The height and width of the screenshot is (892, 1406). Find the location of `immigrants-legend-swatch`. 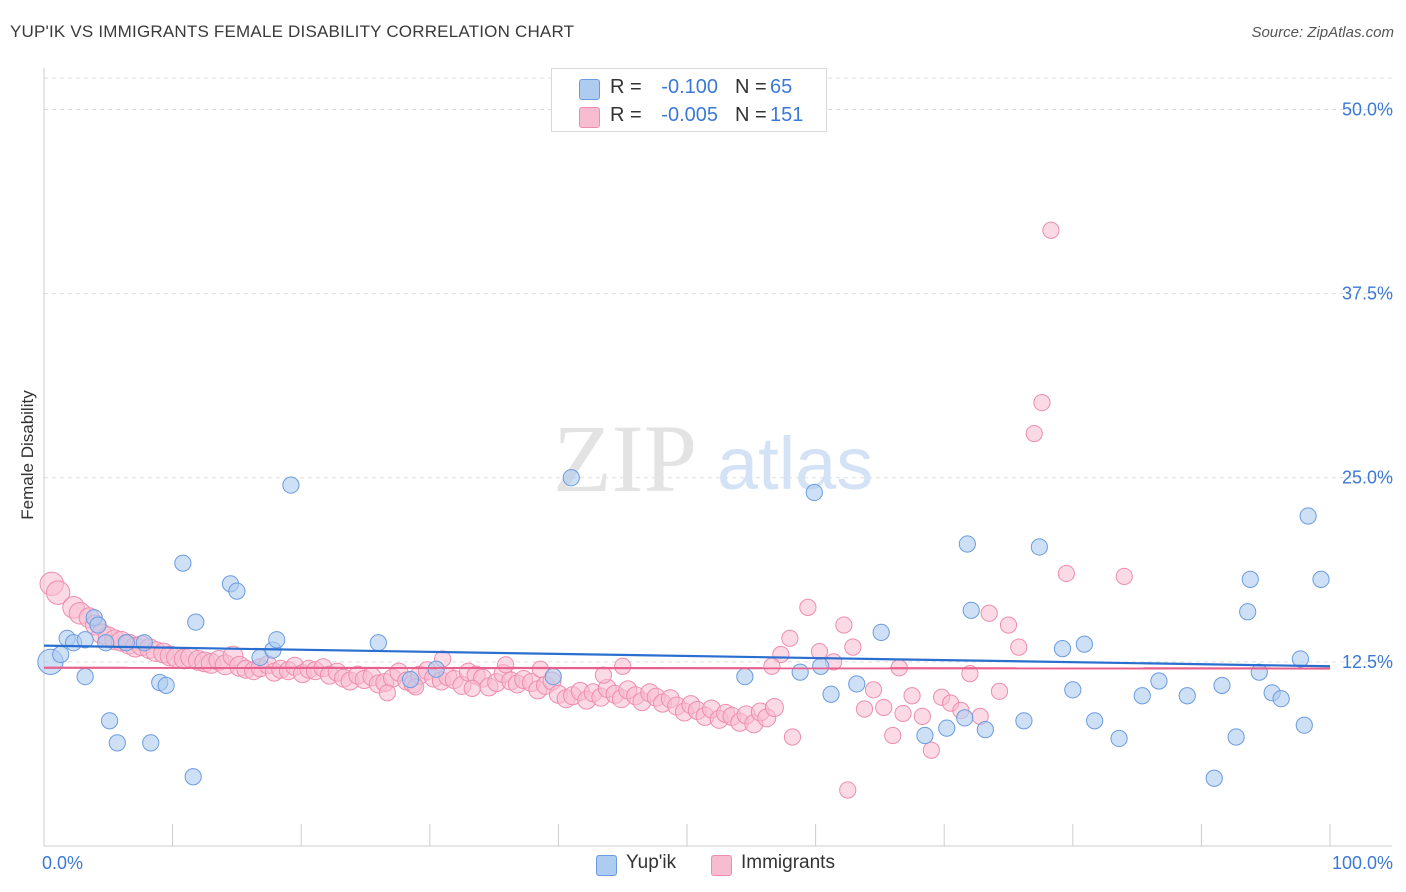

immigrants-legend-swatch is located at coordinates (721, 865).